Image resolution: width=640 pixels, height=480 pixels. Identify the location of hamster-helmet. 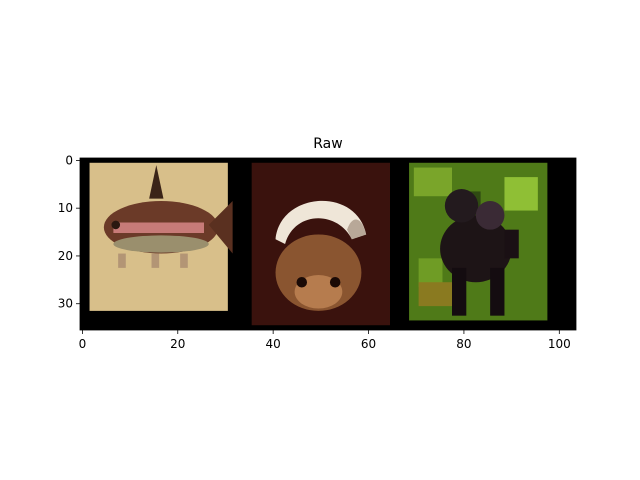
(321, 222).